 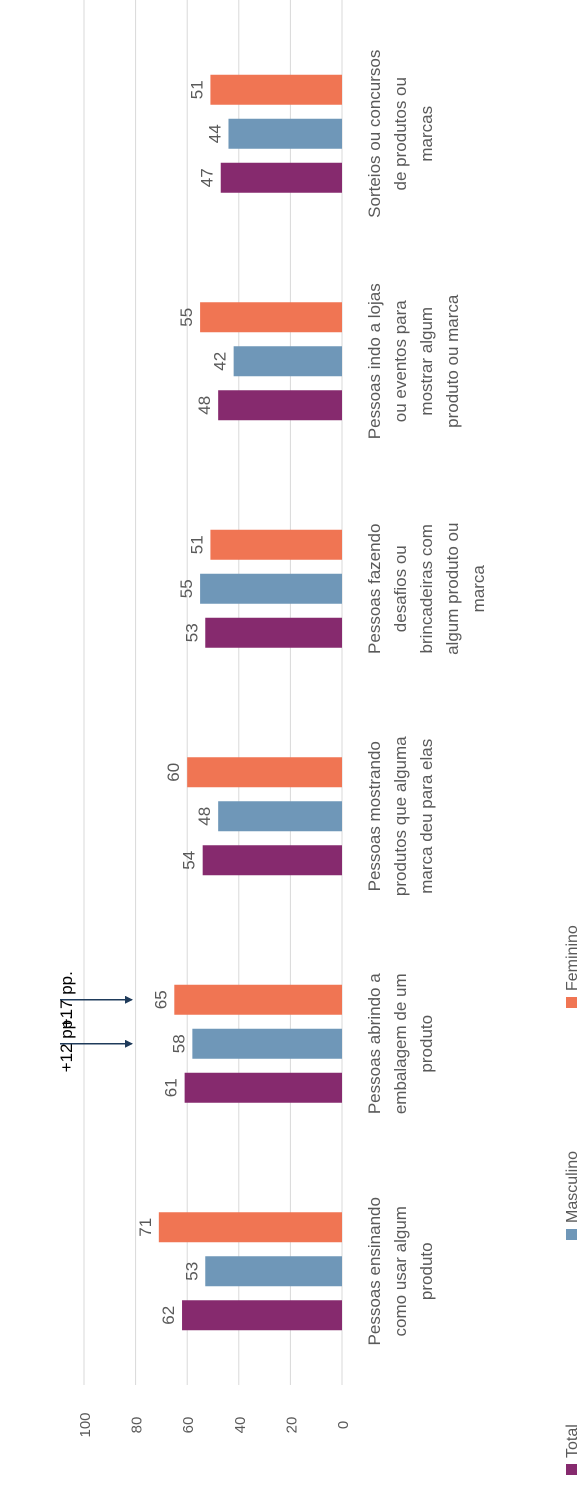 What do you see at coordinates (214, 133) in the screenshot?
I see `data-label: 44` at bounding box center [214, 133].